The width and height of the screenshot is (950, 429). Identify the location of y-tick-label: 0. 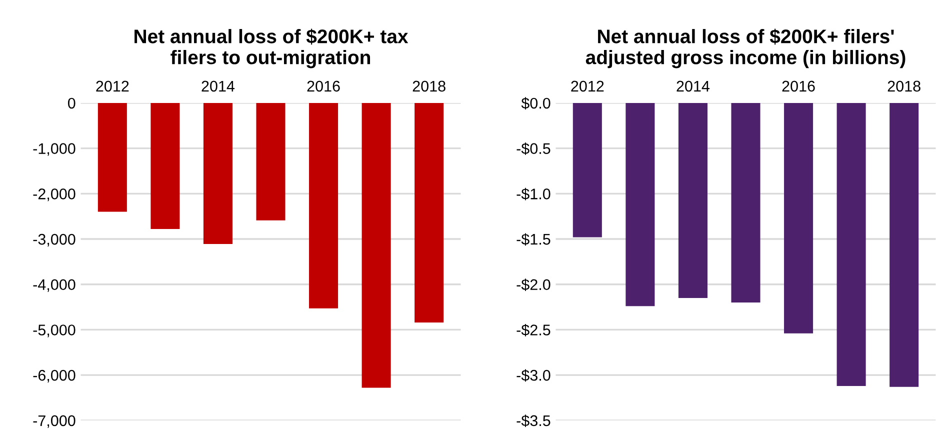
(72, 103).